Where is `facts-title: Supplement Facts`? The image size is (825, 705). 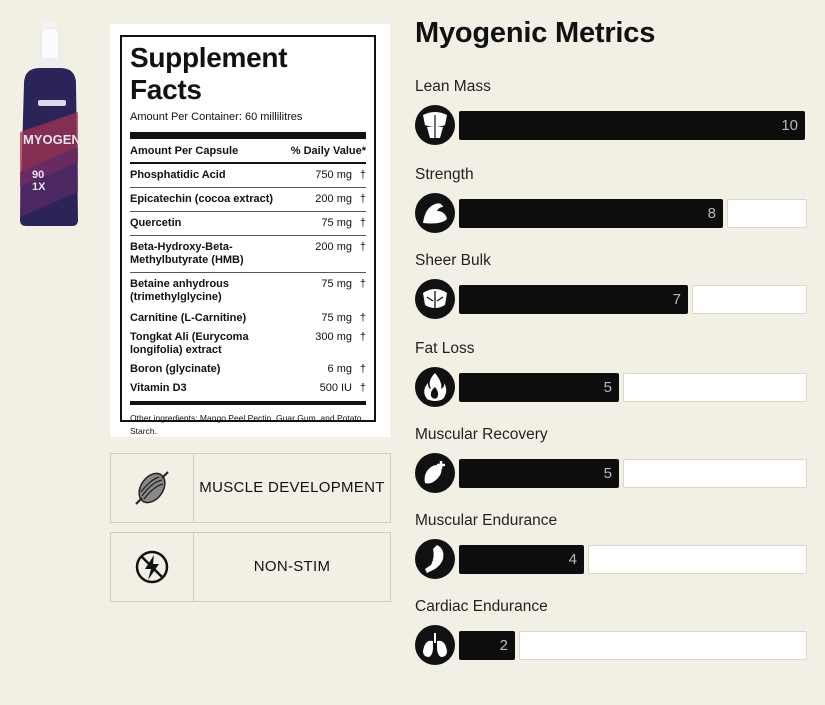
facts-title: Supplement Facts is located at coordinates (209, 73).